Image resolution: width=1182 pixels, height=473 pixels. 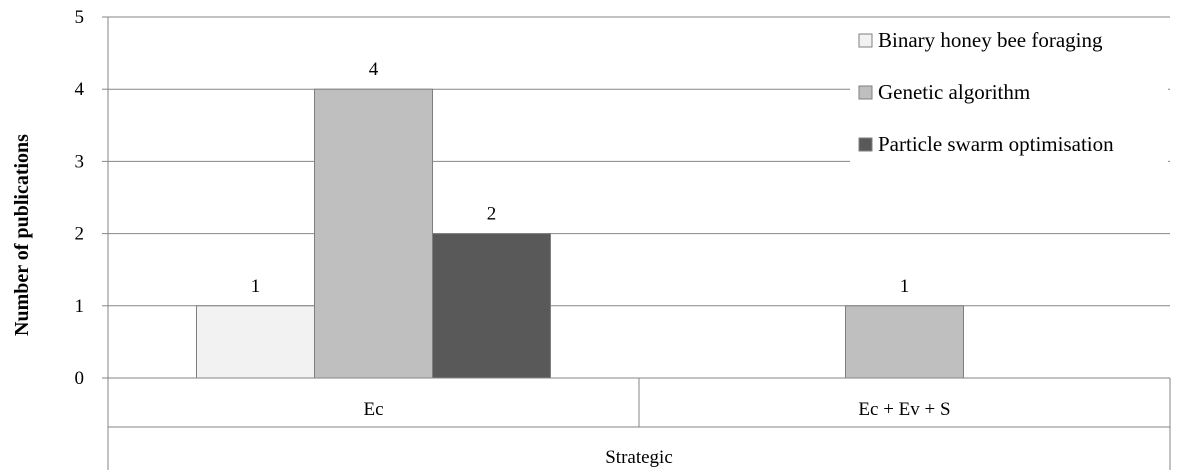 What do you see at coordinates (492, 214) in the screenshot?
I see `data-label: 2` at bounding box center [492, 214].